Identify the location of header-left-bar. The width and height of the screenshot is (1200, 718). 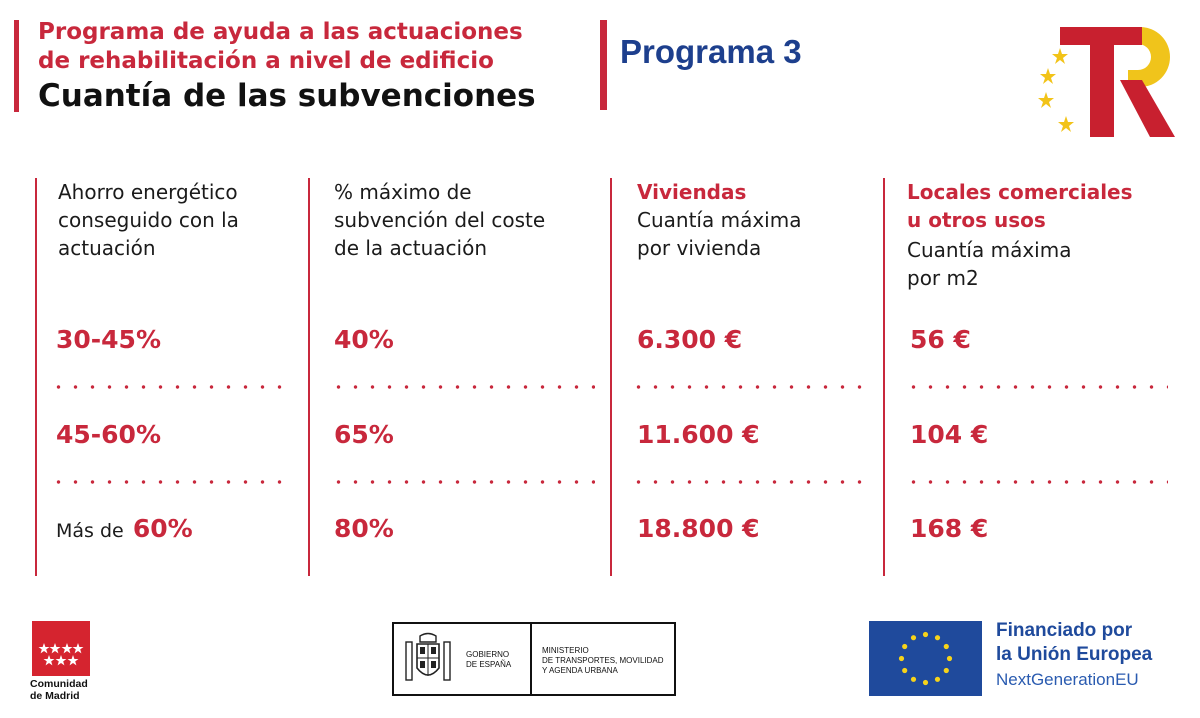
(16, 66).